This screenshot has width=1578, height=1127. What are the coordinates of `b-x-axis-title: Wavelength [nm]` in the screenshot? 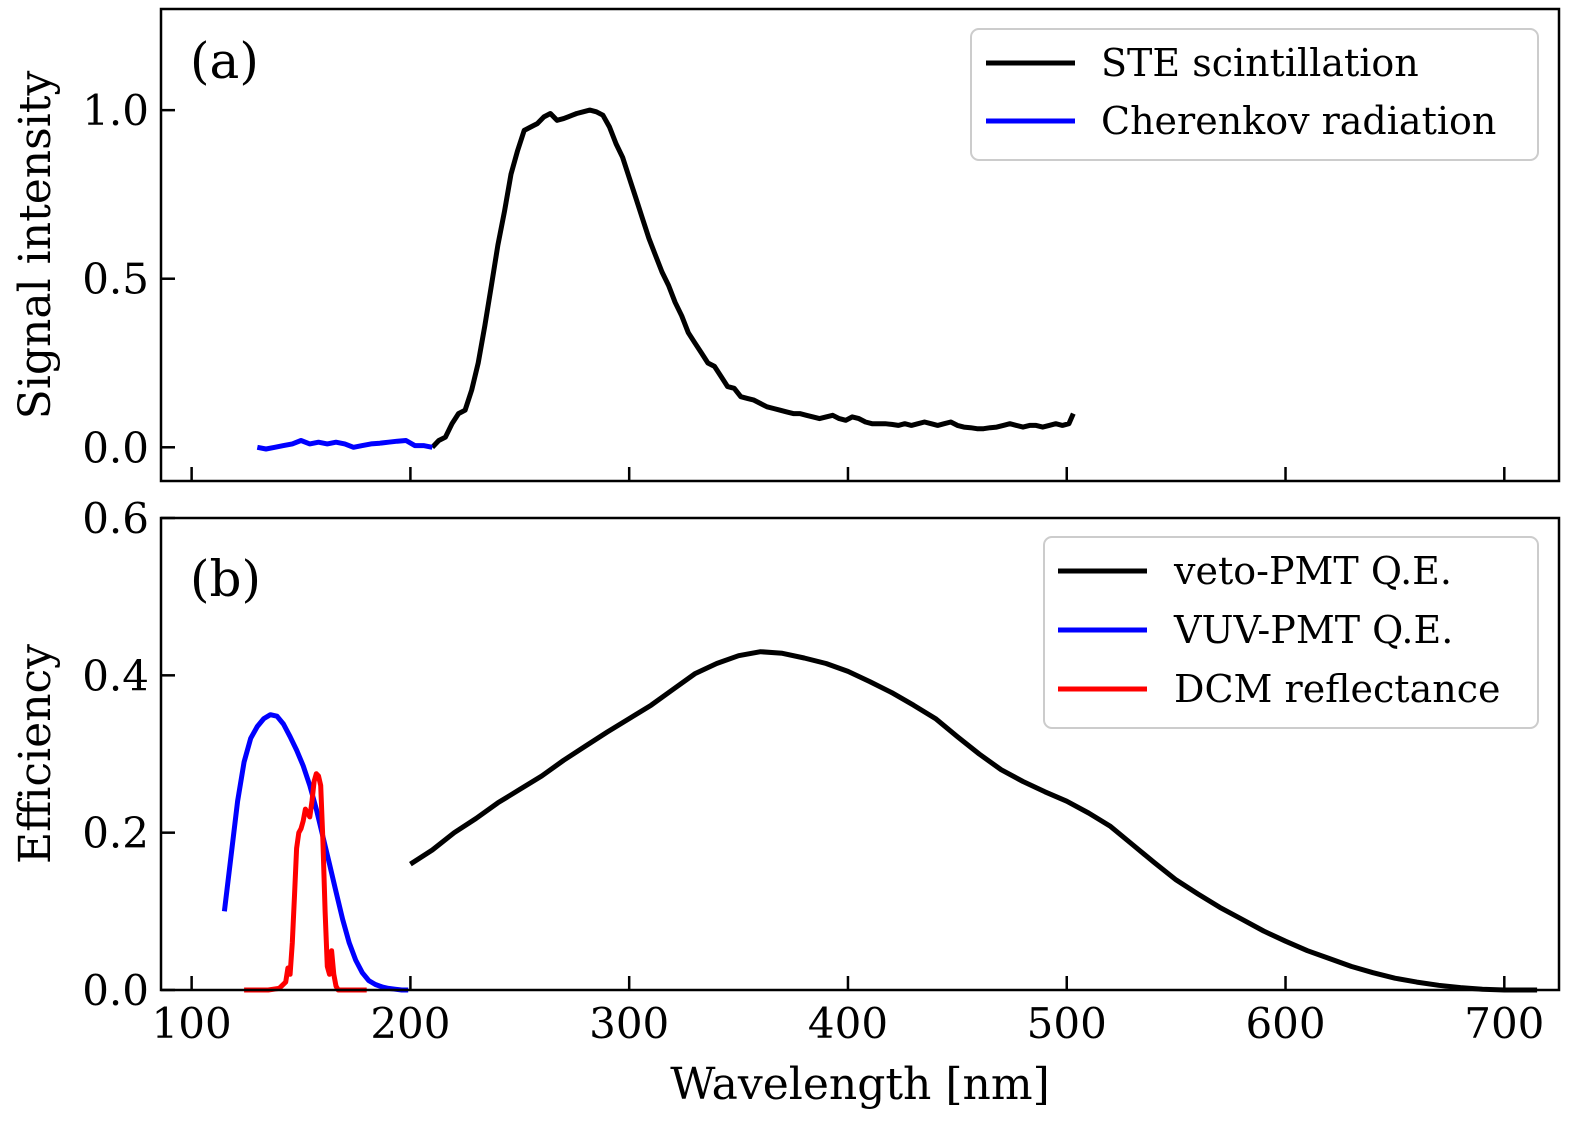 It's located at (860, 1084).